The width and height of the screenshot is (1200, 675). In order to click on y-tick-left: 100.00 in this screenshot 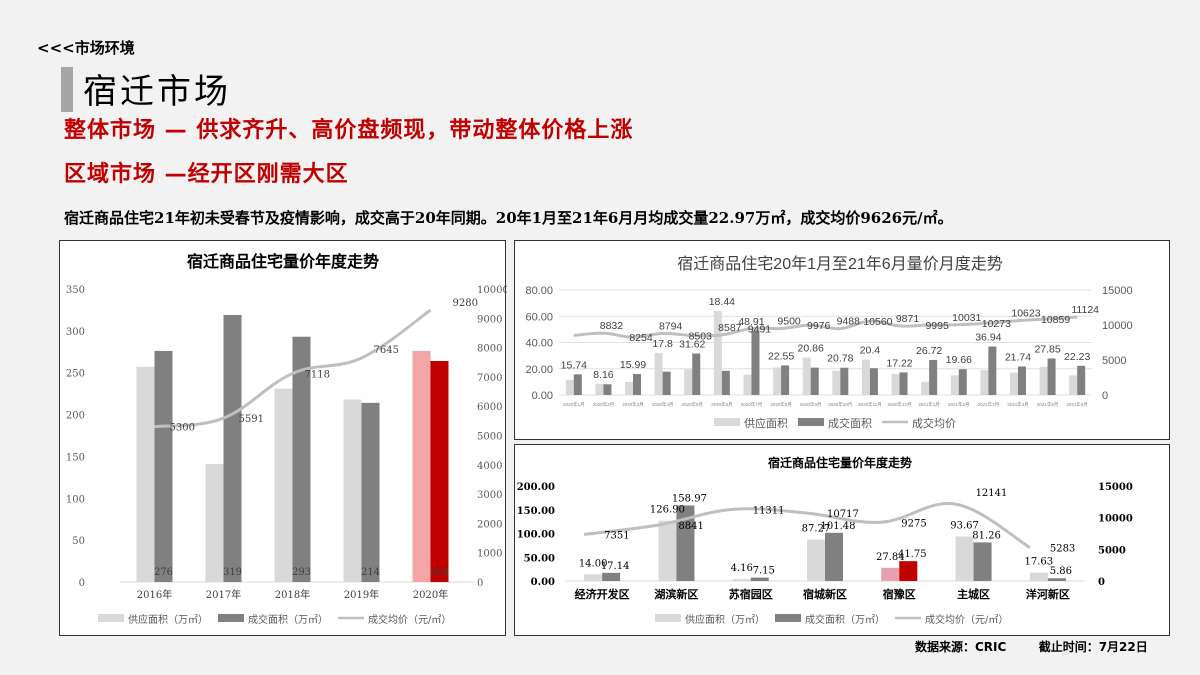, I will do `click(536, 535)`.